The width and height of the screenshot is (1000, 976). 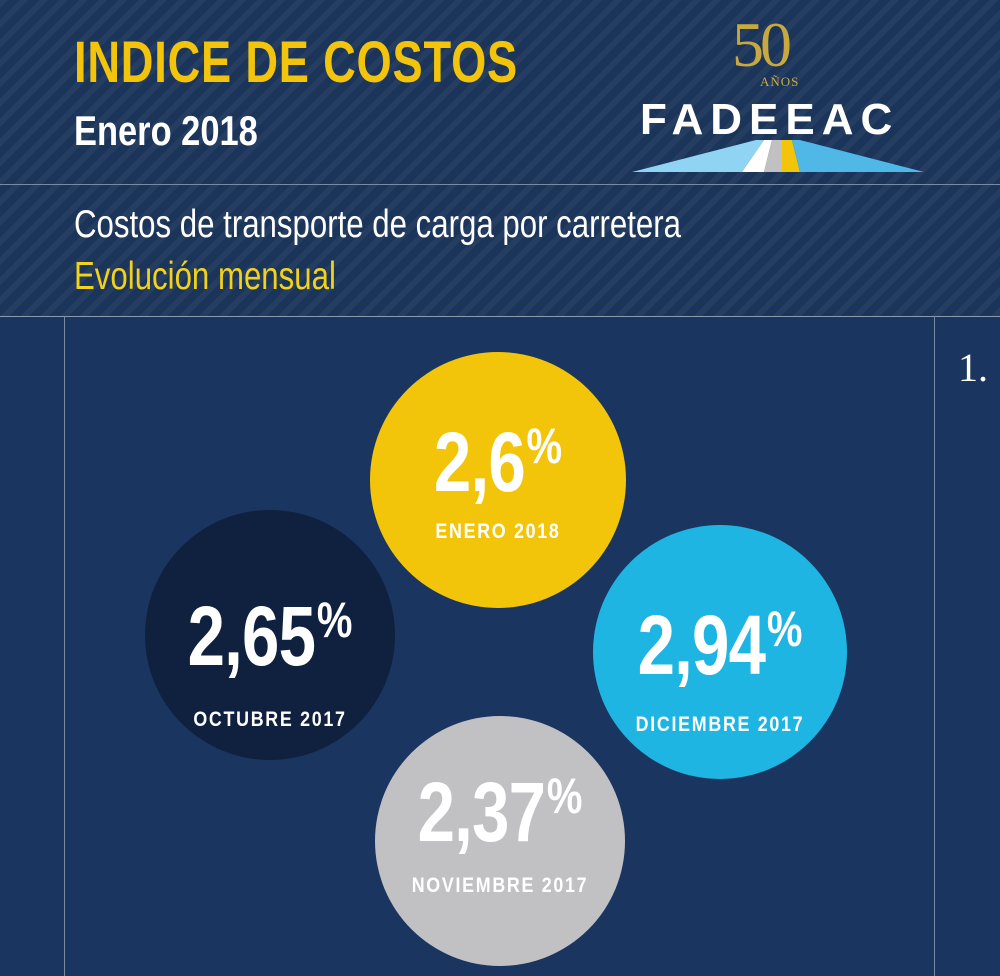 I want to click on bubble-noviembre-2017: 2,37% NOVIEMBRE 2017, so click(x=500, y=841).